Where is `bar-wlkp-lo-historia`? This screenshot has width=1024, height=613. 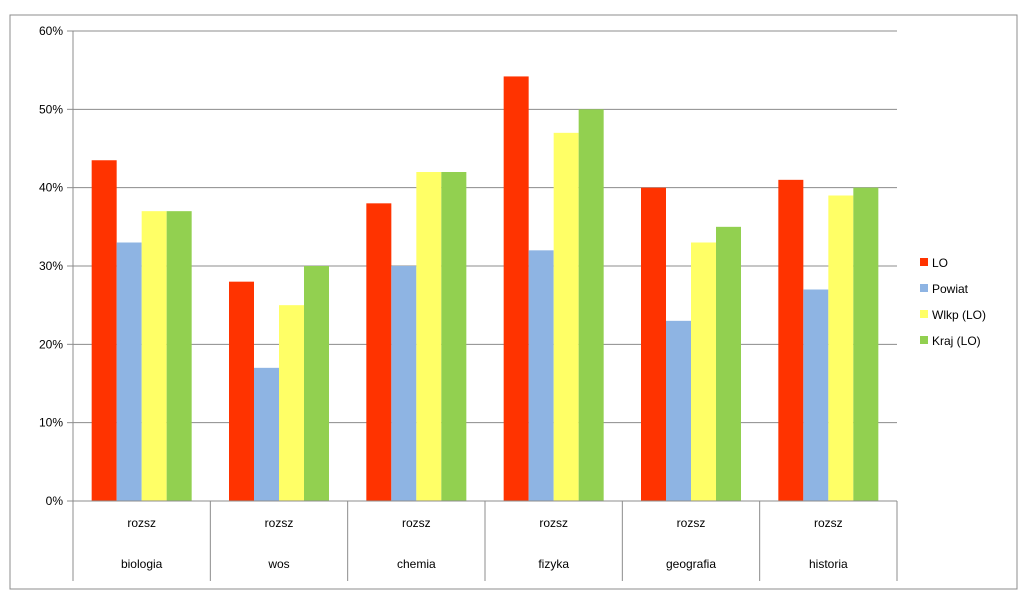
bar-wlkp-lo-historia is located at coordinates (841, 348).